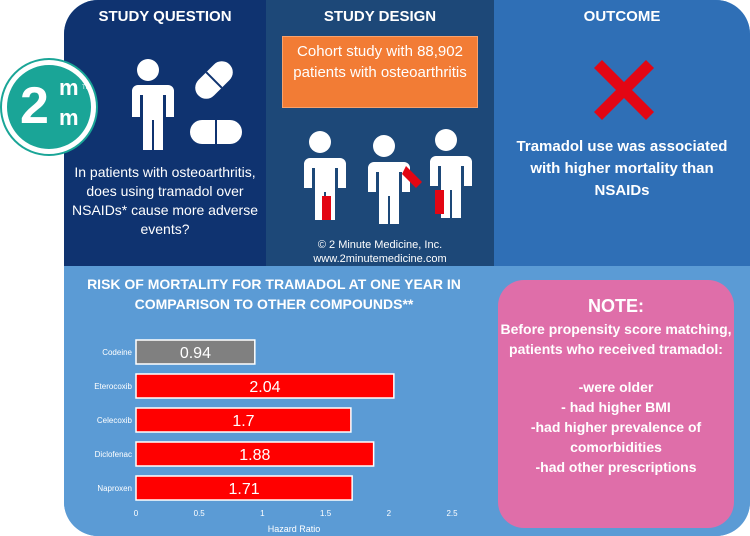  What do you see at coordinates (86, 88) in the screenshot?
I see `logo-trademark: TM` at bounding box center [86, 88].